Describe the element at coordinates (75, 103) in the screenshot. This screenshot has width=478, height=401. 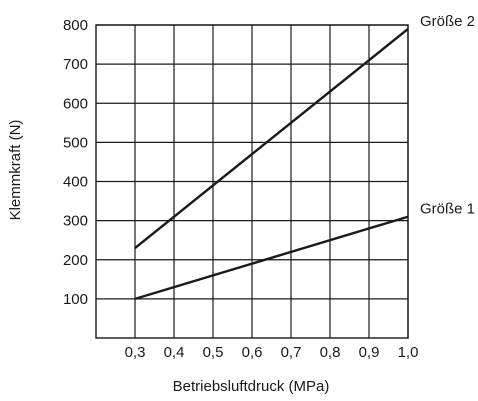
I see `y-tick-label: 600` at that location.